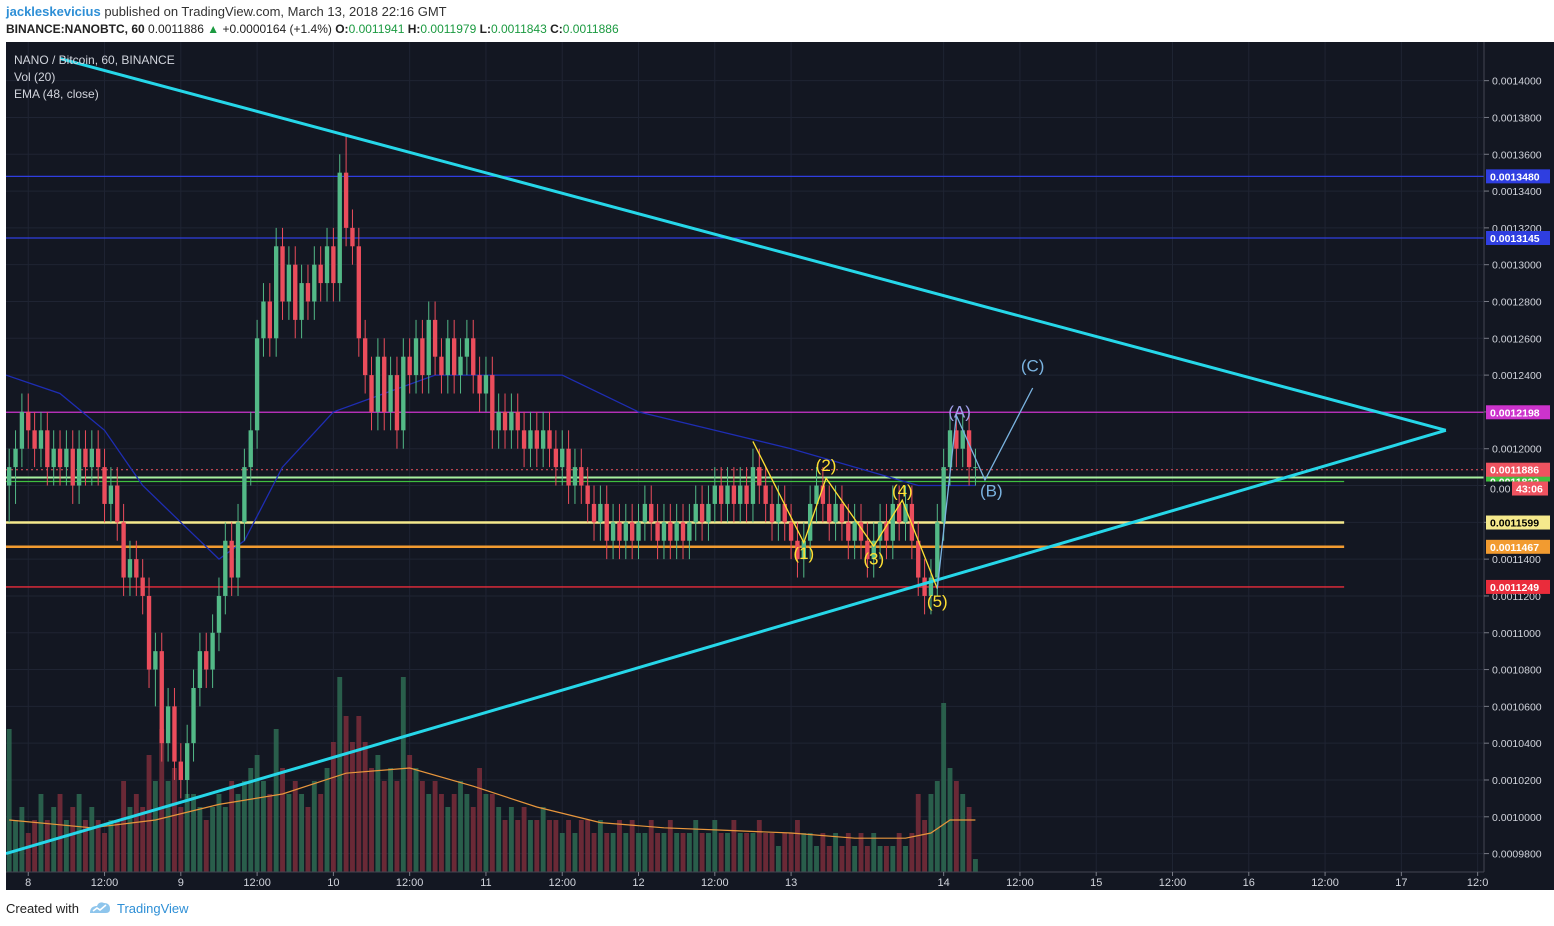  I want to click on wave-label: (C), so click(1033, 365).